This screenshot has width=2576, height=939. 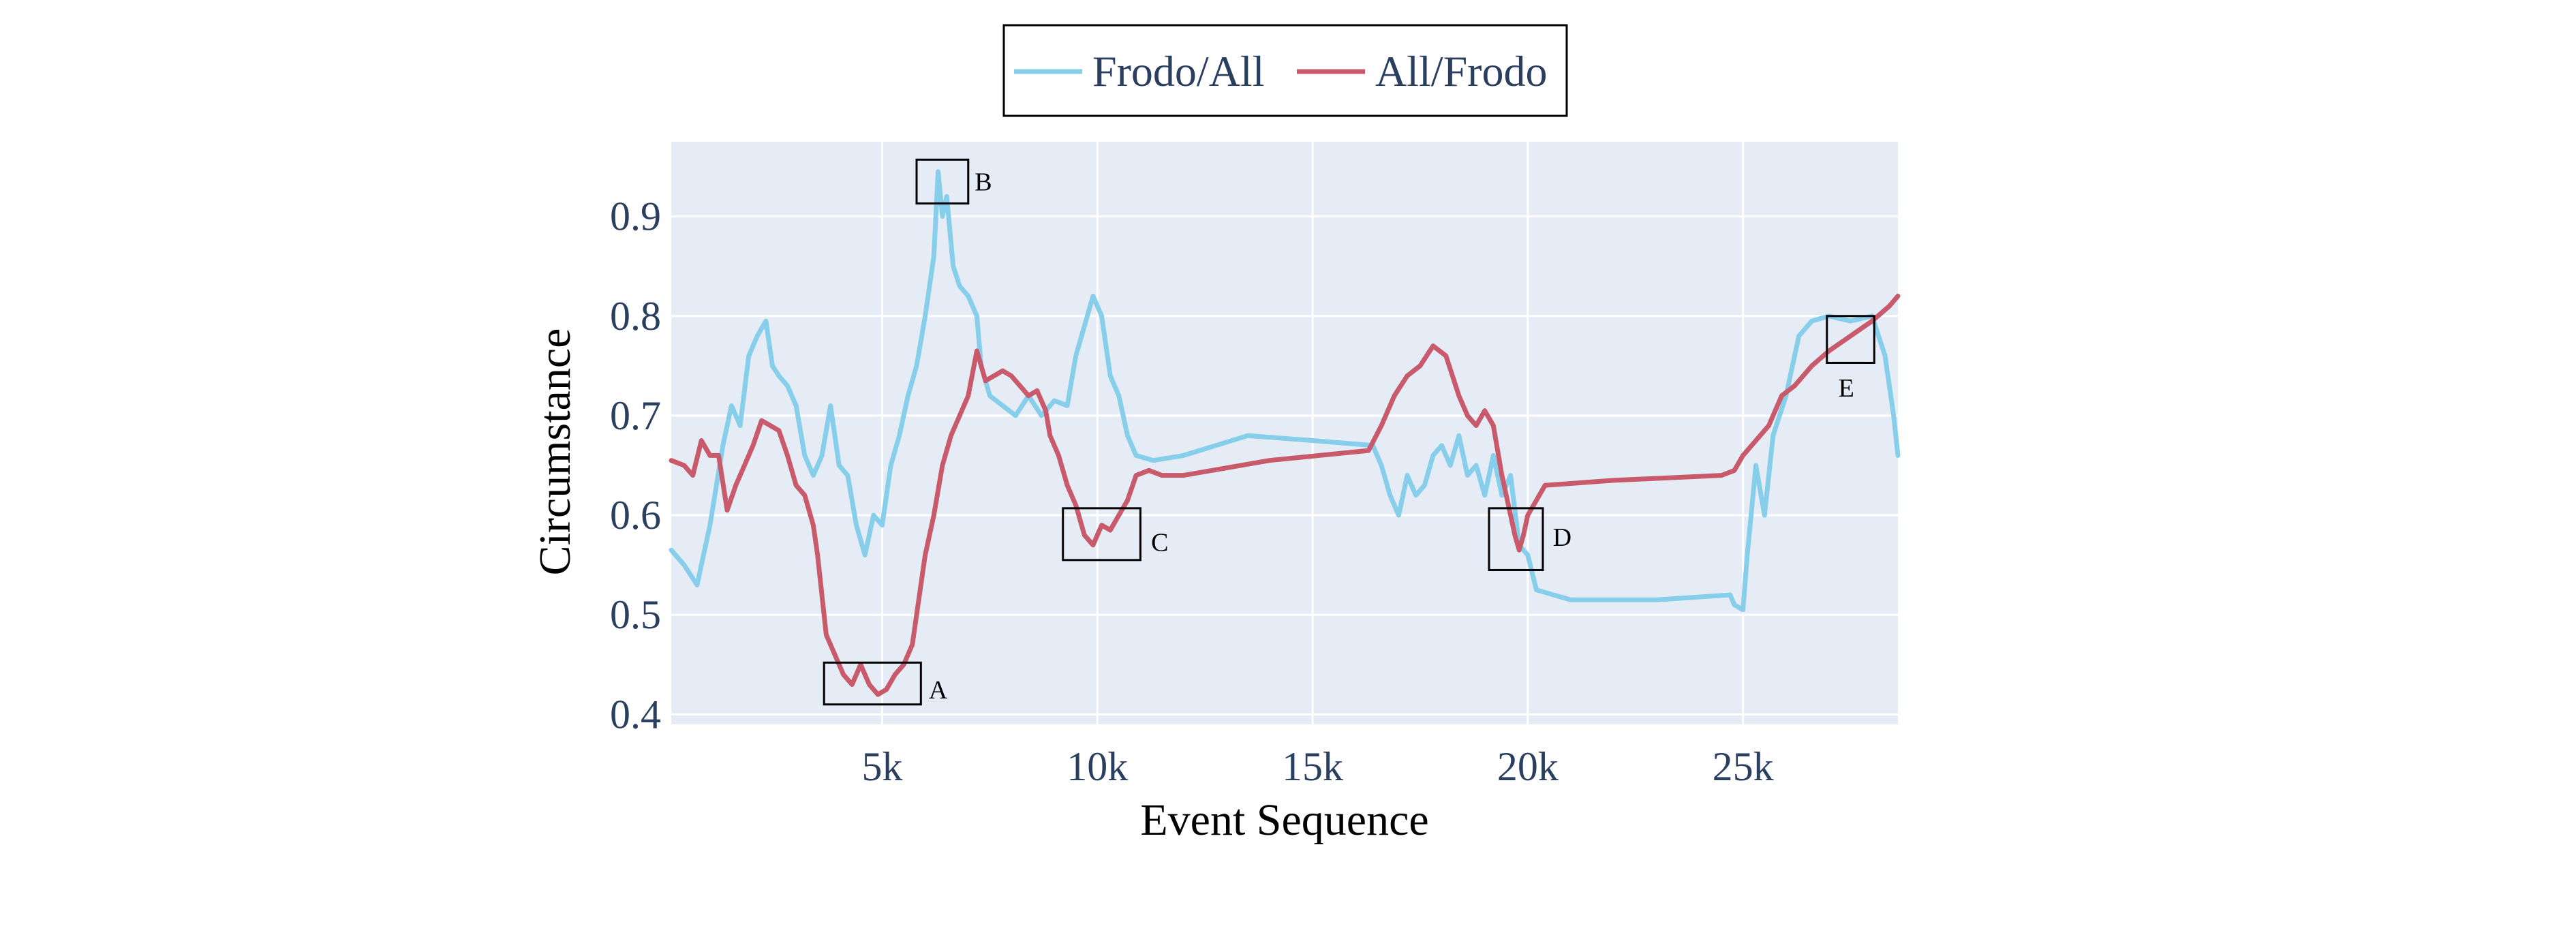 I want to click on annotation-label-d: D, so click(x=1562, y=537).